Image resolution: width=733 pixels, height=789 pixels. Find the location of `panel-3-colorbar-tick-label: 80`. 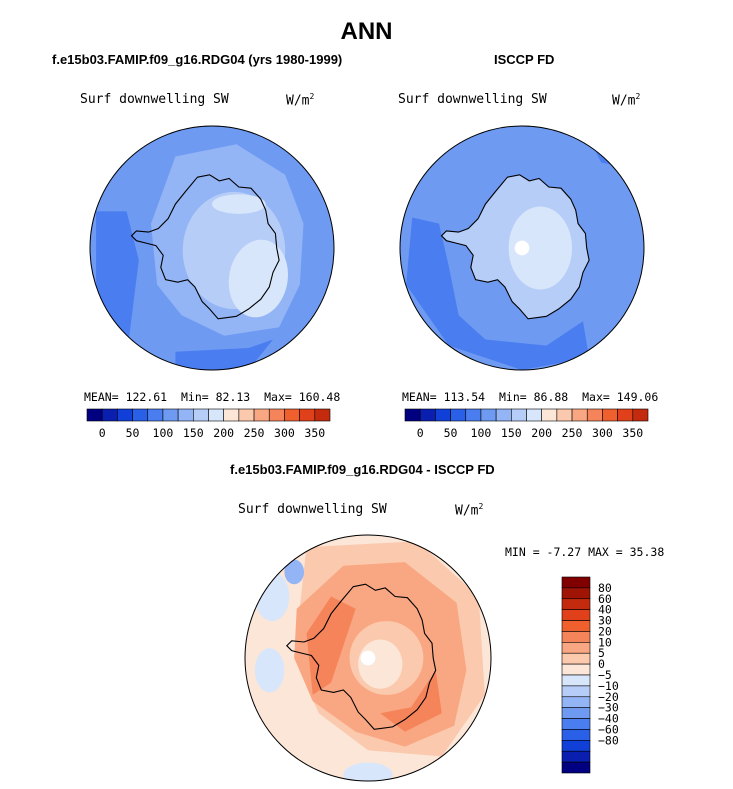

panel-3-colorbar-tick-label: 80 is located at coordinates (605, 588).